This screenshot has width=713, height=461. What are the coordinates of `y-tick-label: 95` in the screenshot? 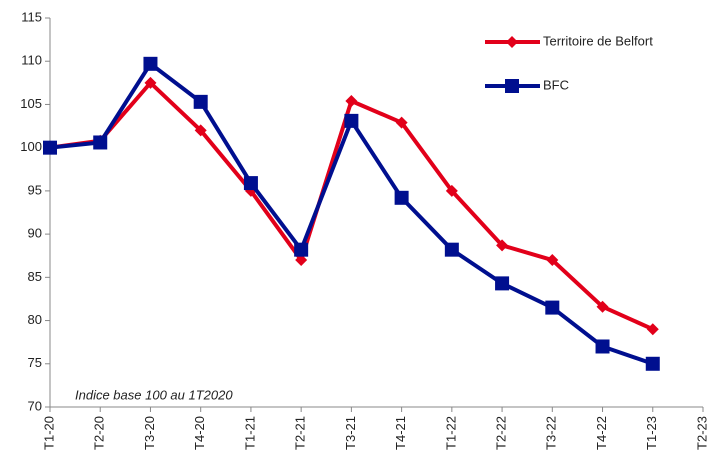 It's located at (35, 189).